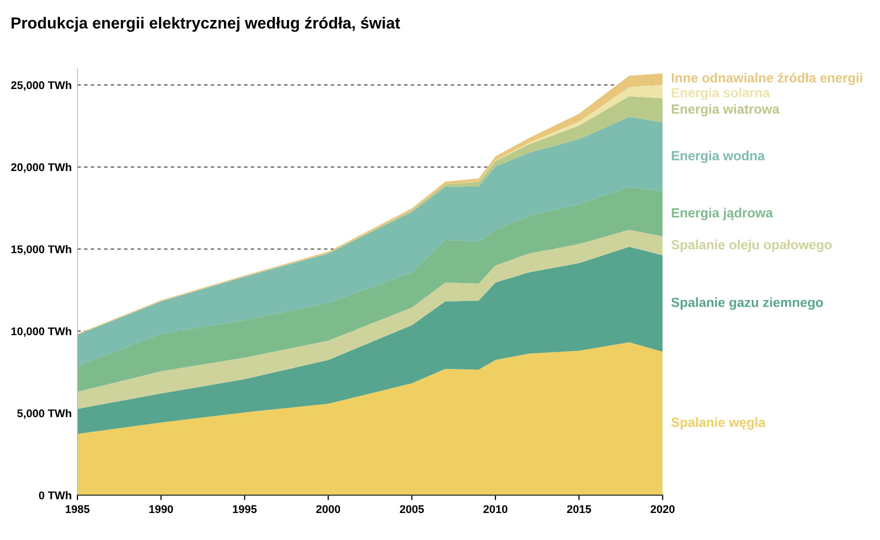  What do you see at coordinates (161, 509) in the screenshot?
I see `x-tick-label: 1990` at bounding box center [161, 509].